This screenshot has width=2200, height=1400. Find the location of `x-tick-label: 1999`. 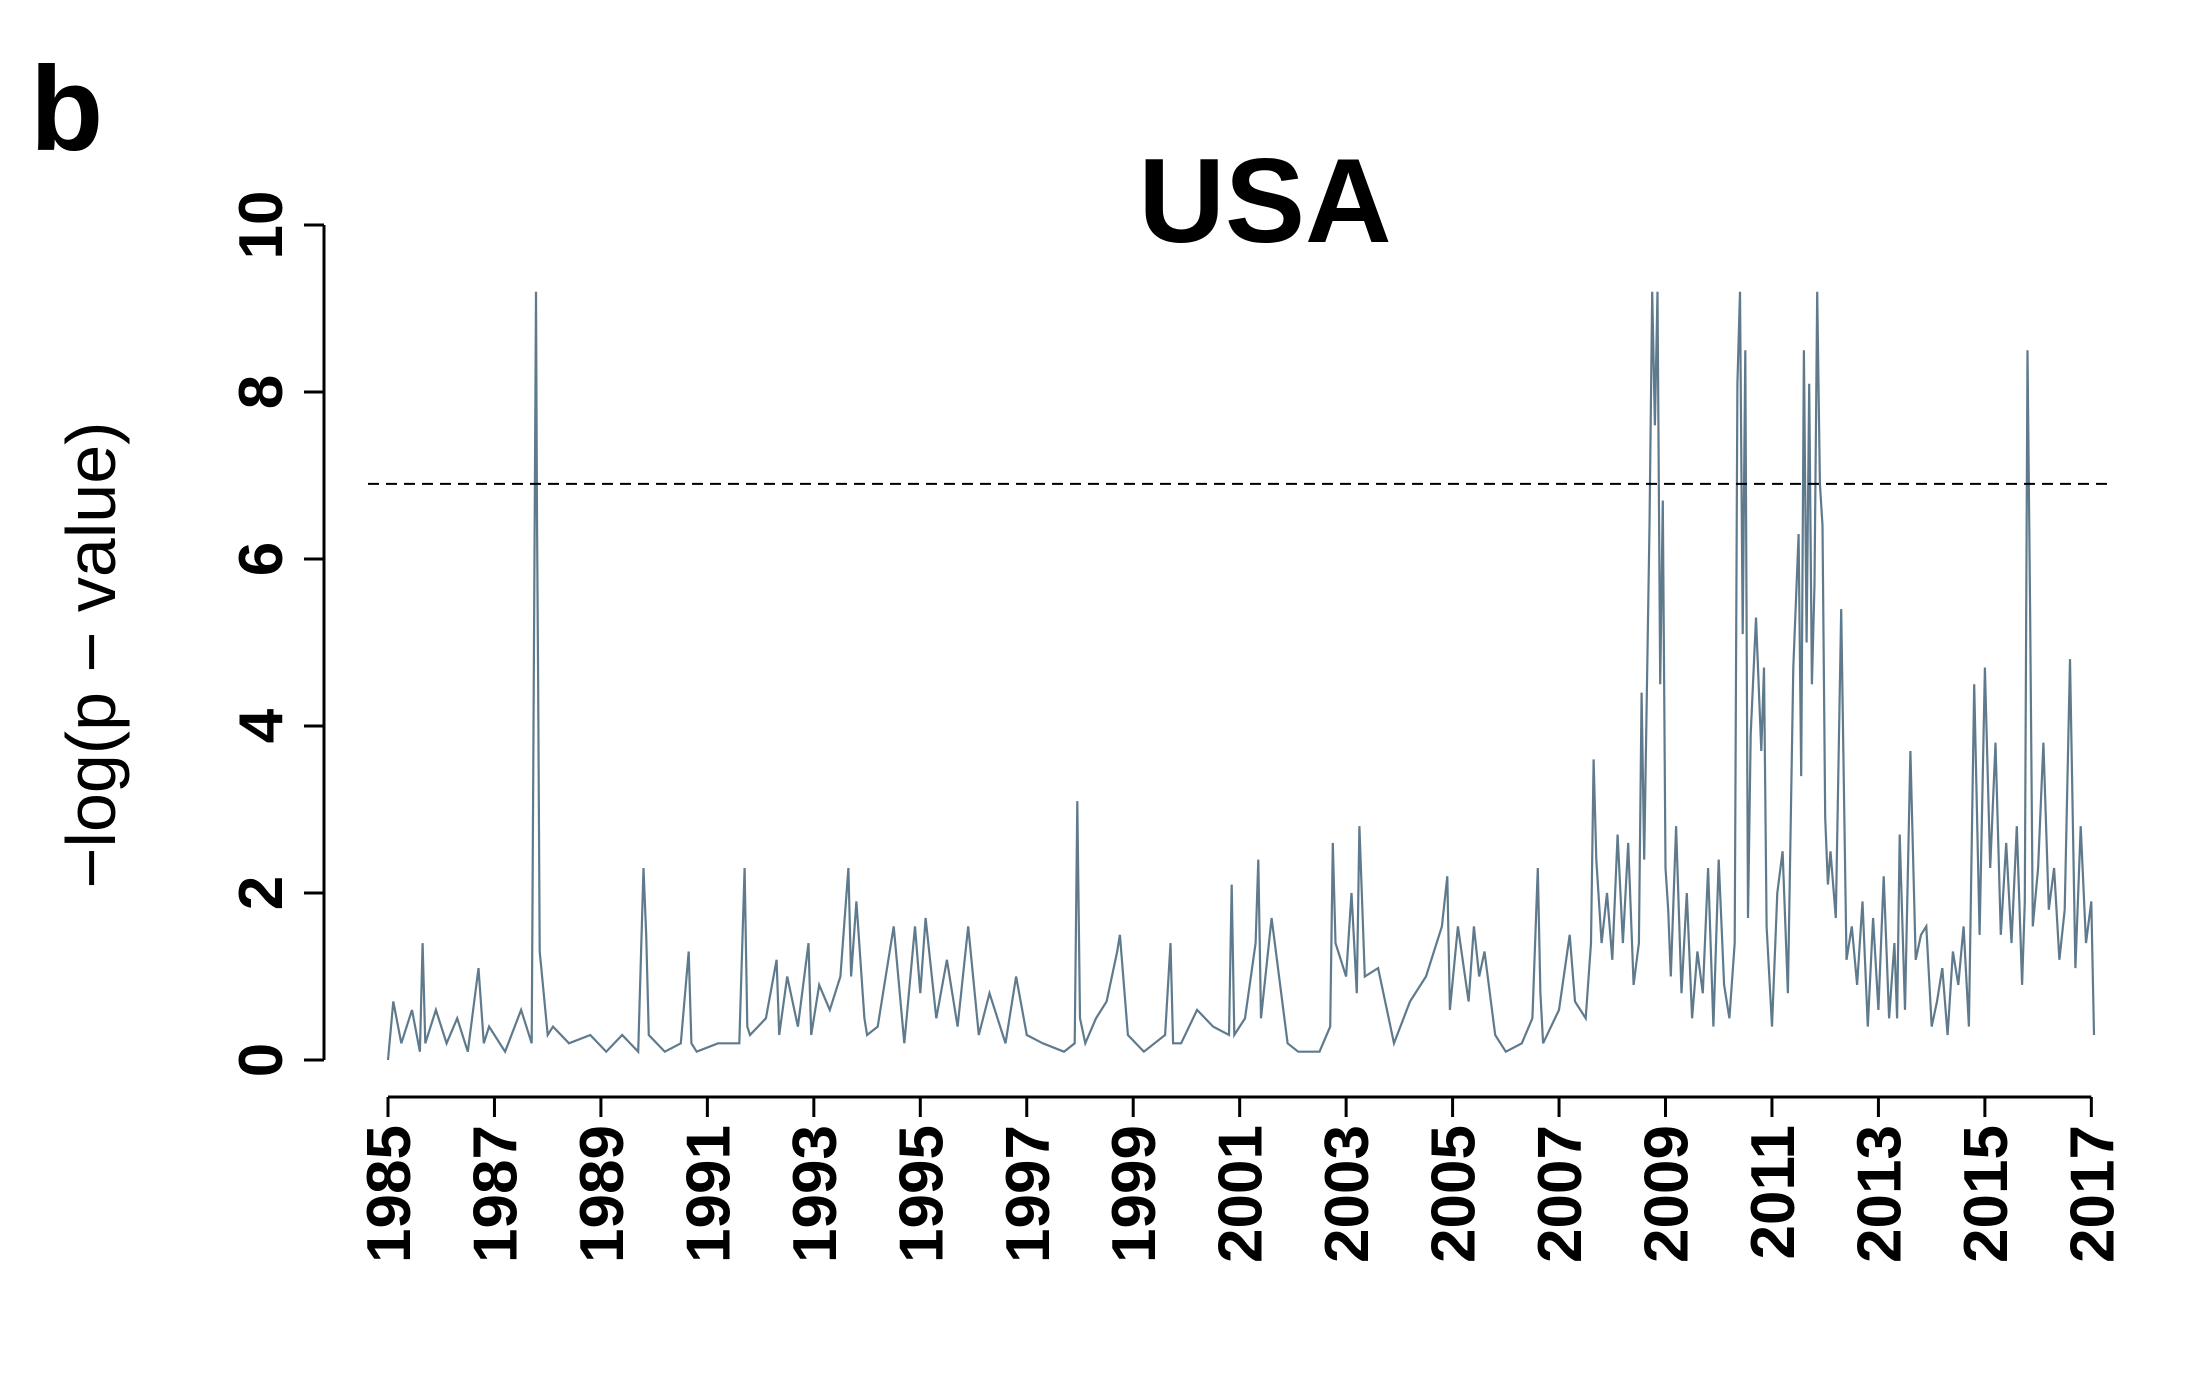

x-tick-label: 1999 is located at coordinates (1134, 1194).